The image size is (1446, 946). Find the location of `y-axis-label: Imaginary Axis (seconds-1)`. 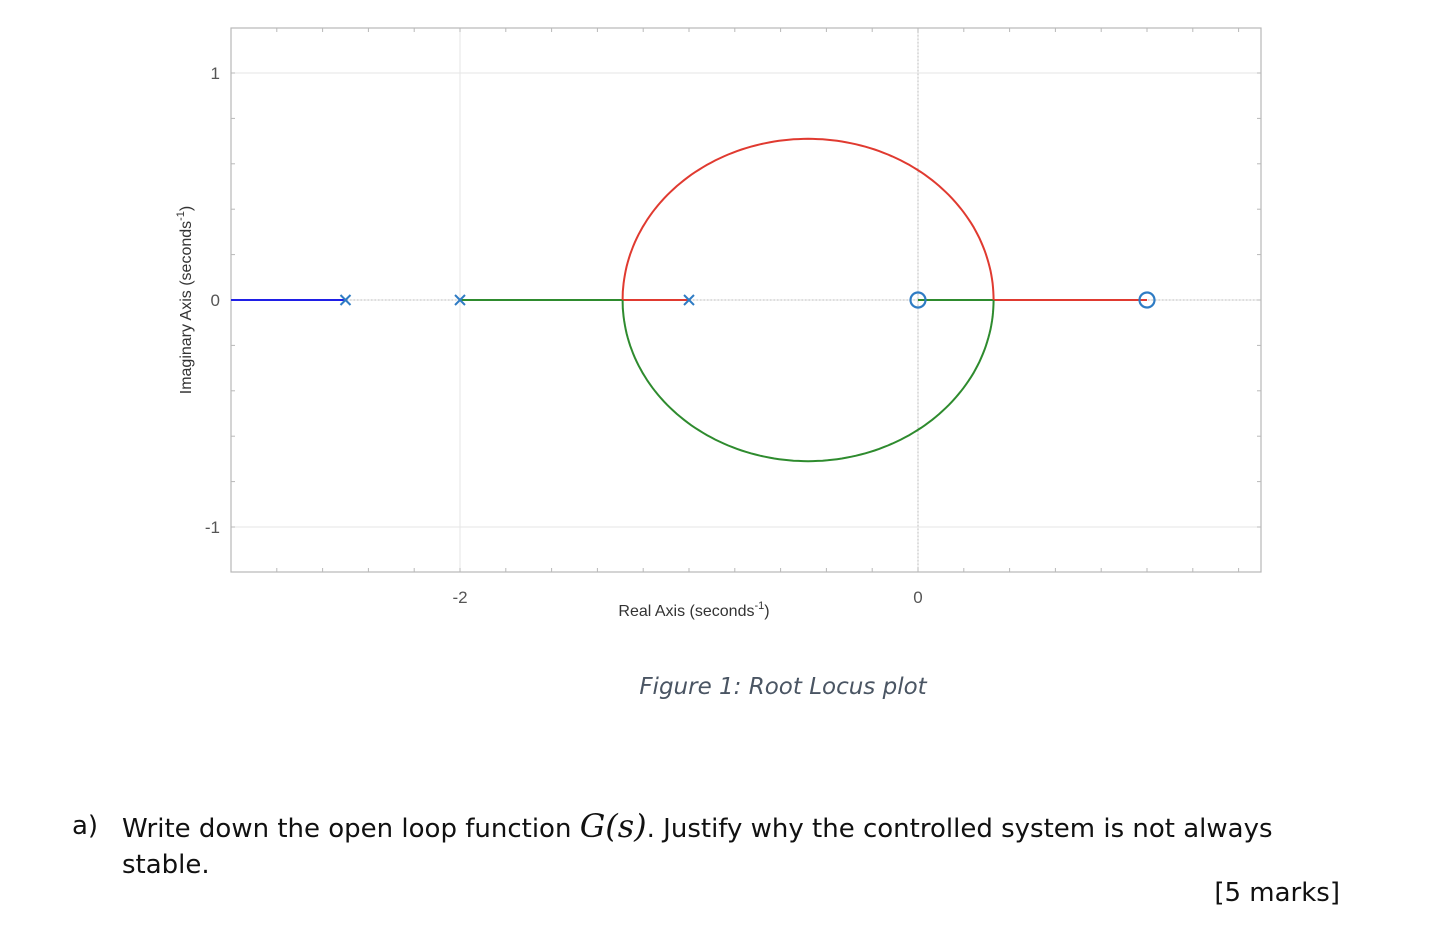

y-axis-label: Imaginary Axis (seconds-1) is located at coordinates (185, 300).